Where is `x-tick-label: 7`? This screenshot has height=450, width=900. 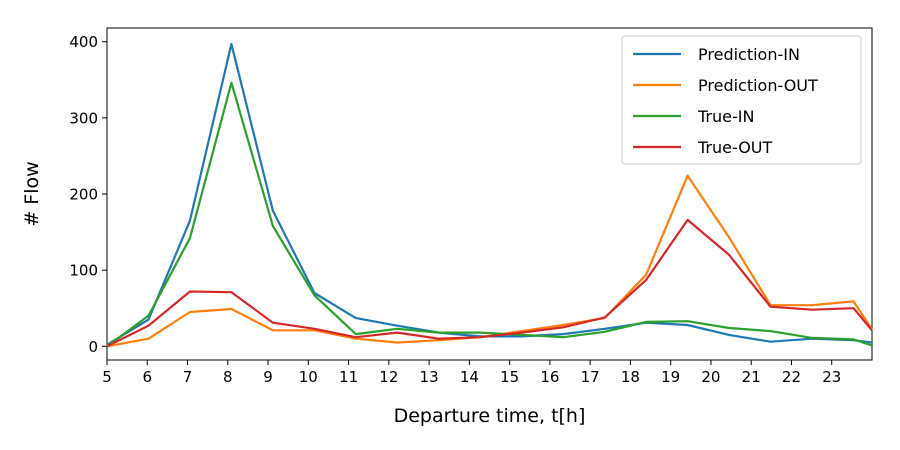
x-tick-label: 7 is located at coordinates (188, 377).